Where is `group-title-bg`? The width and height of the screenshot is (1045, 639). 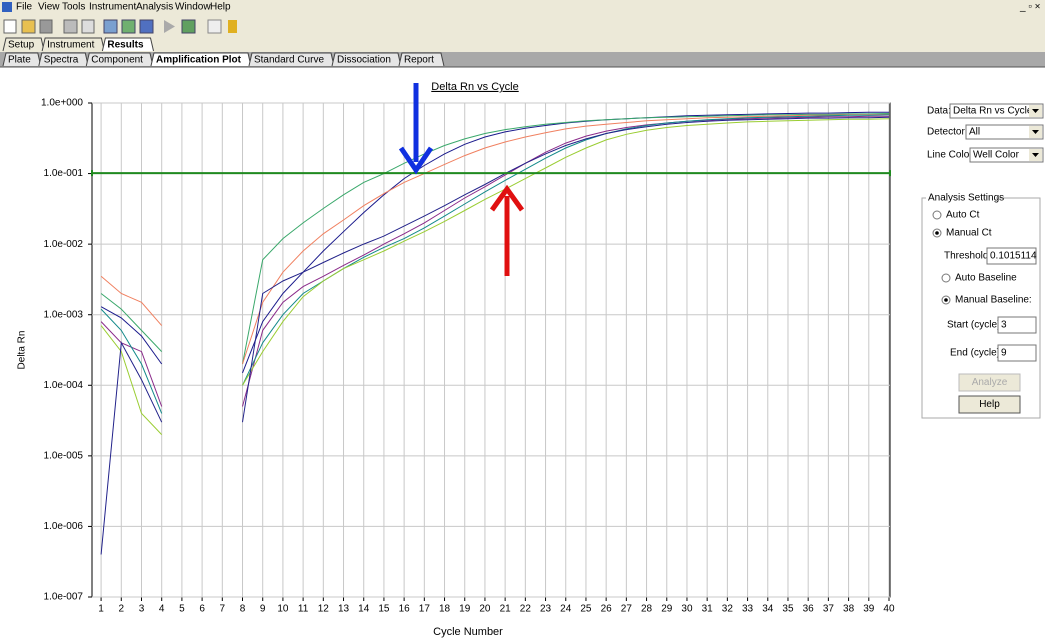
group-title-bg is located at coordinates (961, 198).